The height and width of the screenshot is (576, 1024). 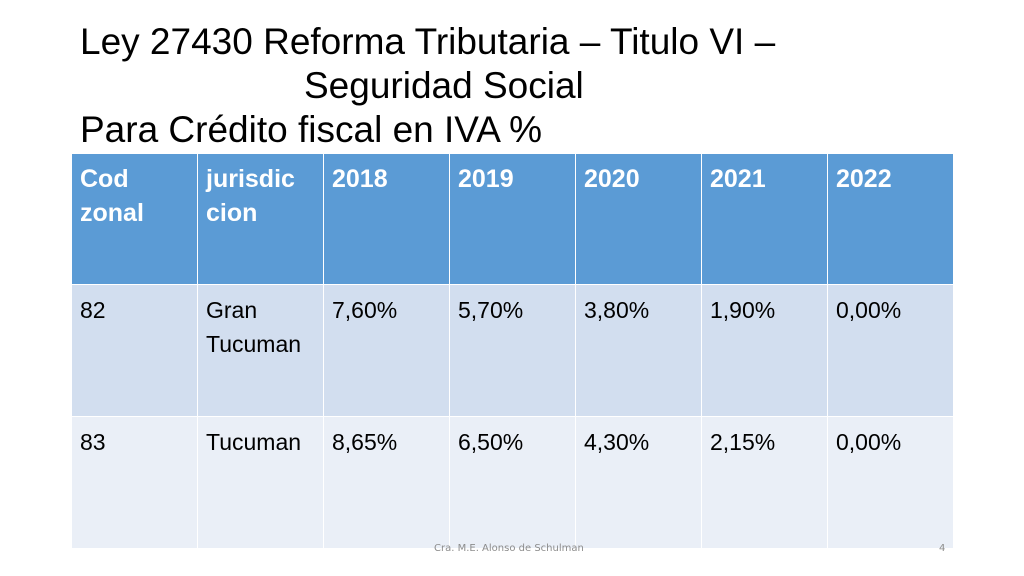 I want to click on cell-rate-2018: 8,65%, so click(x=386, y=482).